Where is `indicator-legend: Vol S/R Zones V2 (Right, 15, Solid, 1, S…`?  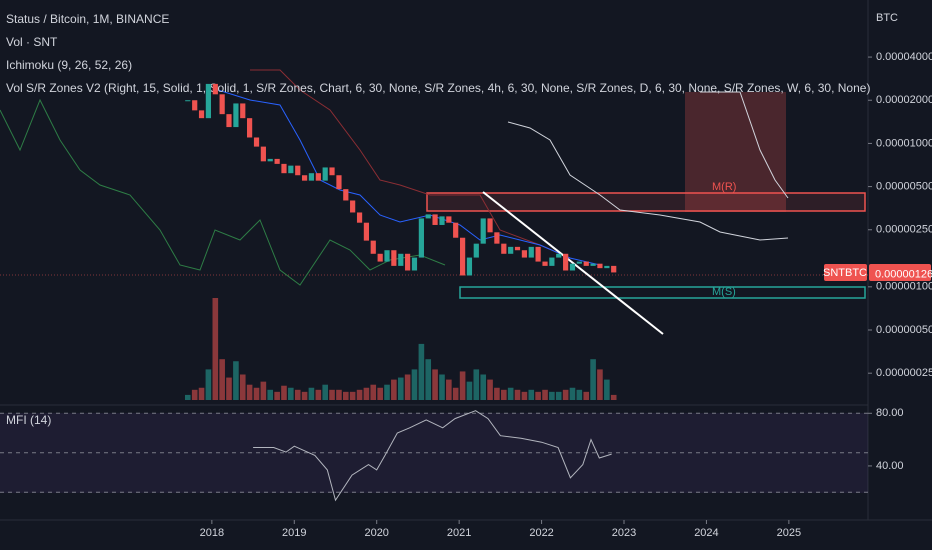
indicator-legend: Vol S/R Zones V2 (Right, 15, Solid, 1, S… is located at coordinates (438, 88).